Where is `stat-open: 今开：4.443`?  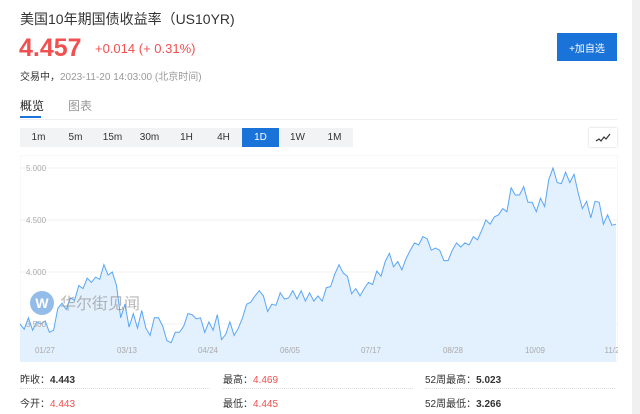 stat-open: 今开：4.443 is located at coordinates (47, 402).